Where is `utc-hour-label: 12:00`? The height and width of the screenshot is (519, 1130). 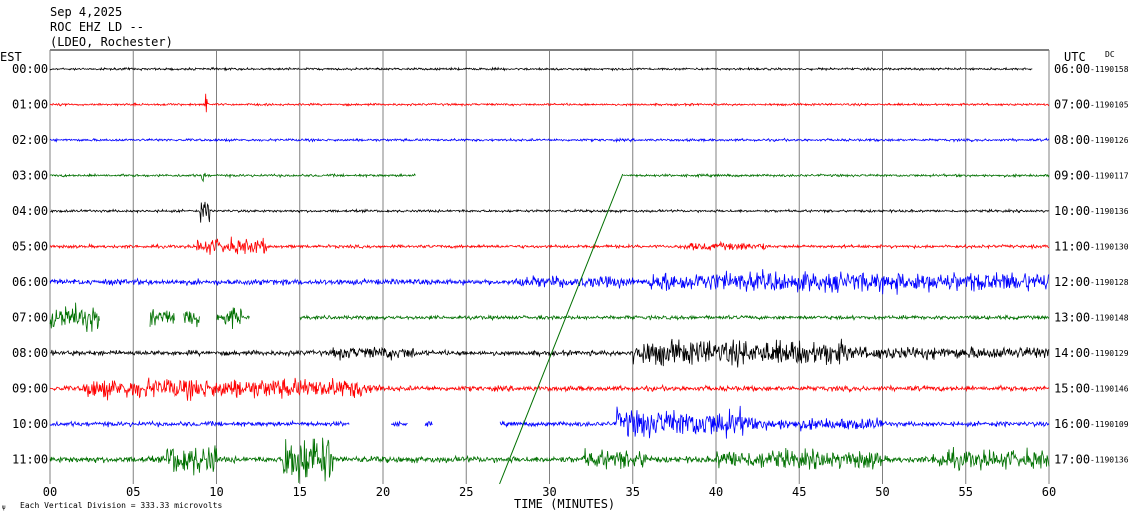
utc-hour-label: 12:00 is located at coordinates (1072, 282).